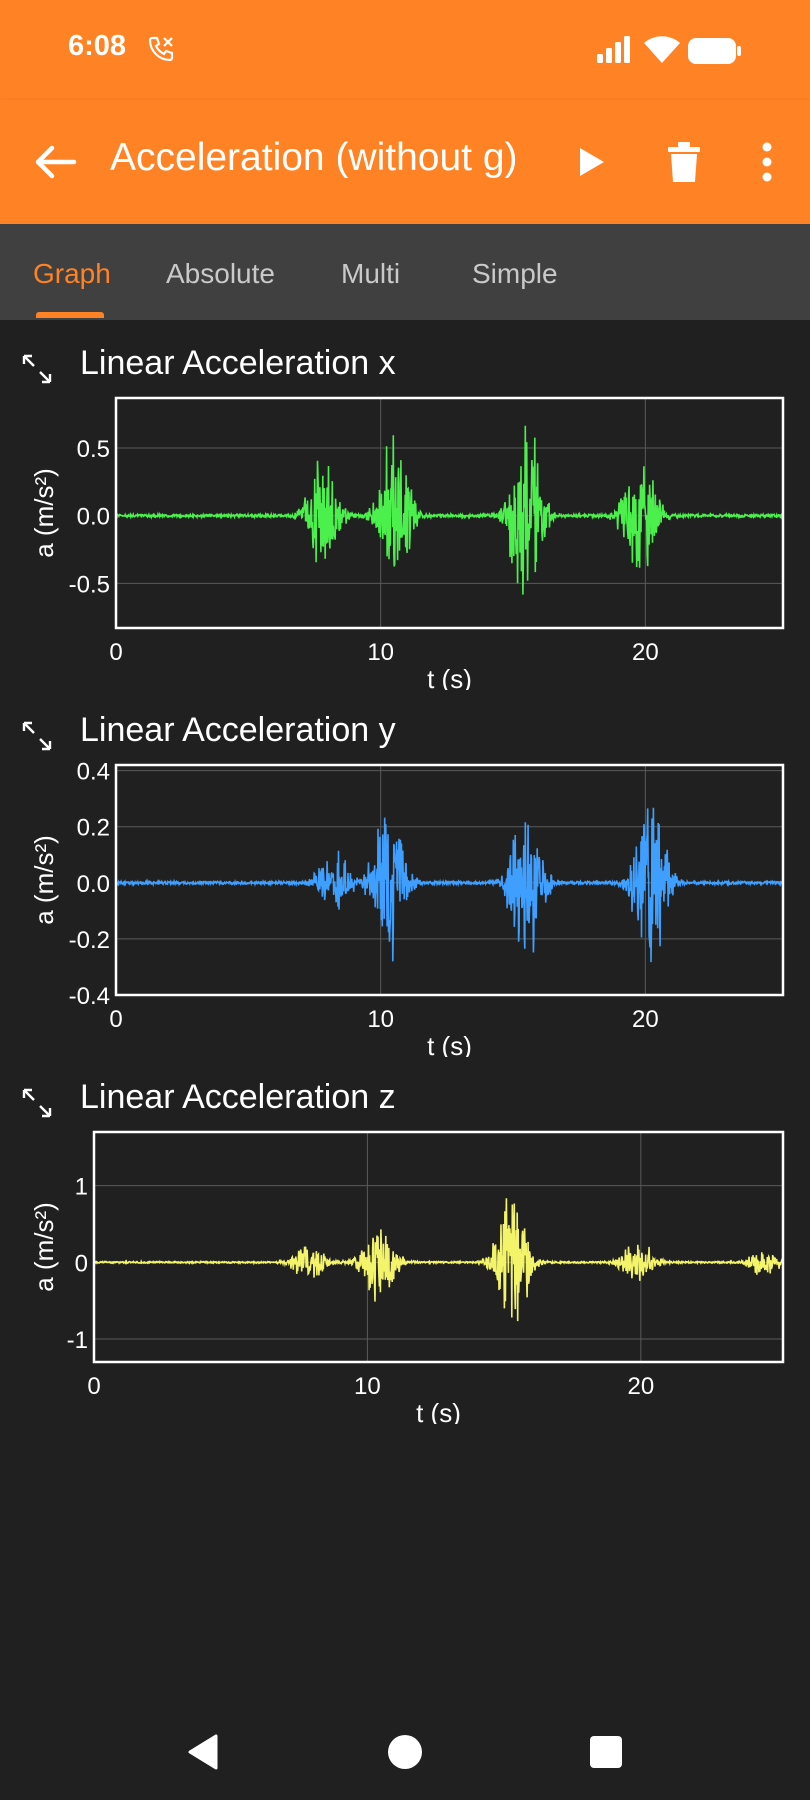  I want to click on tab-simple: Simple, so click(515, 273).